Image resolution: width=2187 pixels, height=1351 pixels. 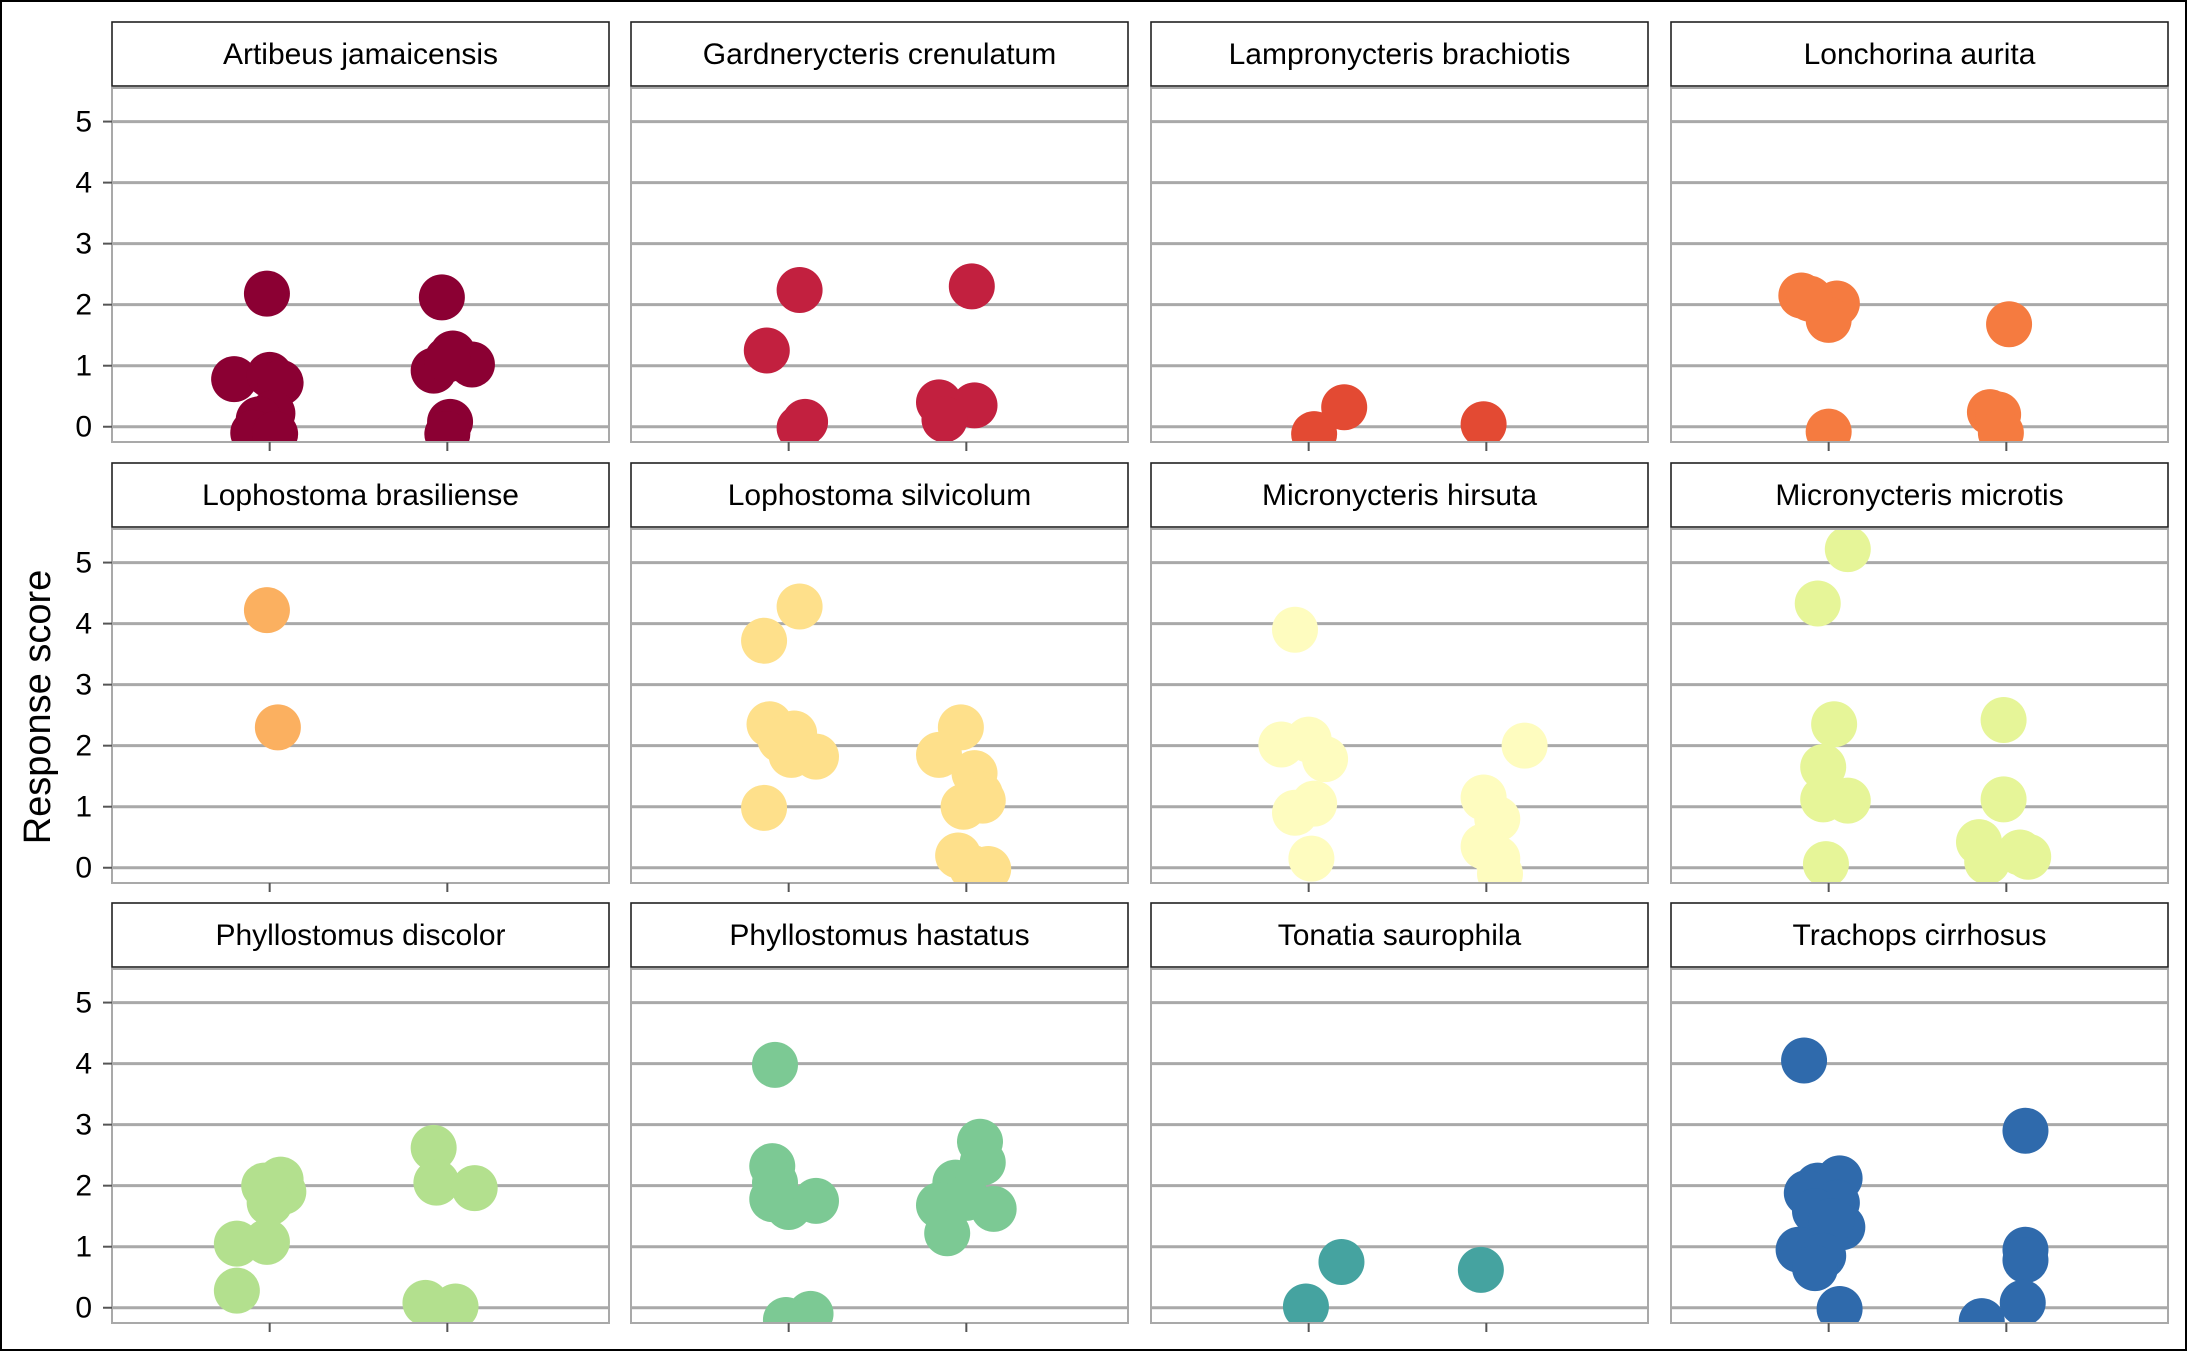 I want to click on facet-title: Lophostoma brasiliense, so click(x=360, y=495).